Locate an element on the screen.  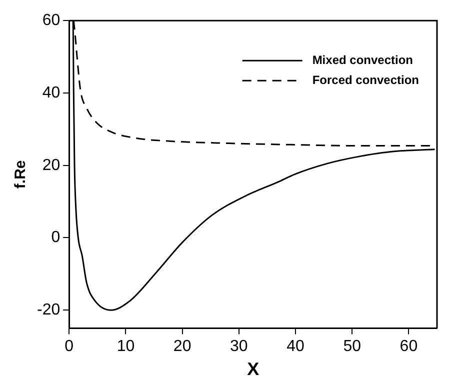
x-tick-label: 10 is located at coordinates (125, 347).